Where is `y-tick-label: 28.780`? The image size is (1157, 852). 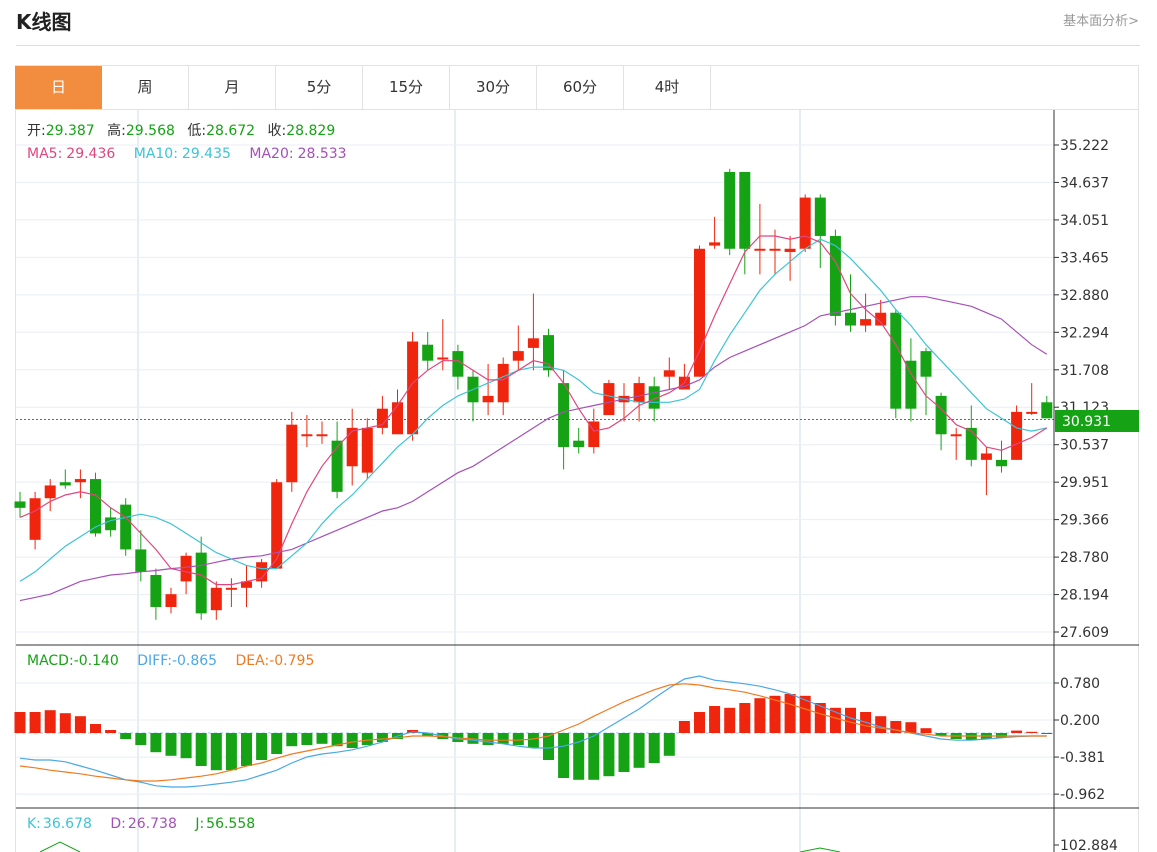
y-tick-label: 28.780 is located at coordinates (1084, 558).